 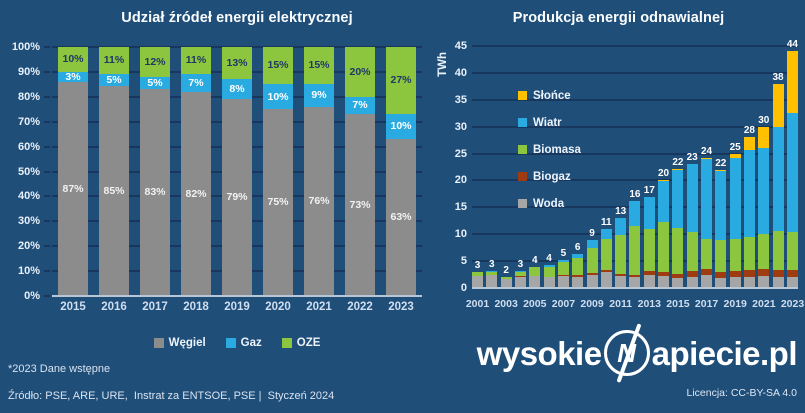 I want to click on bar-total-label: 6, so click(x=577, y=248).